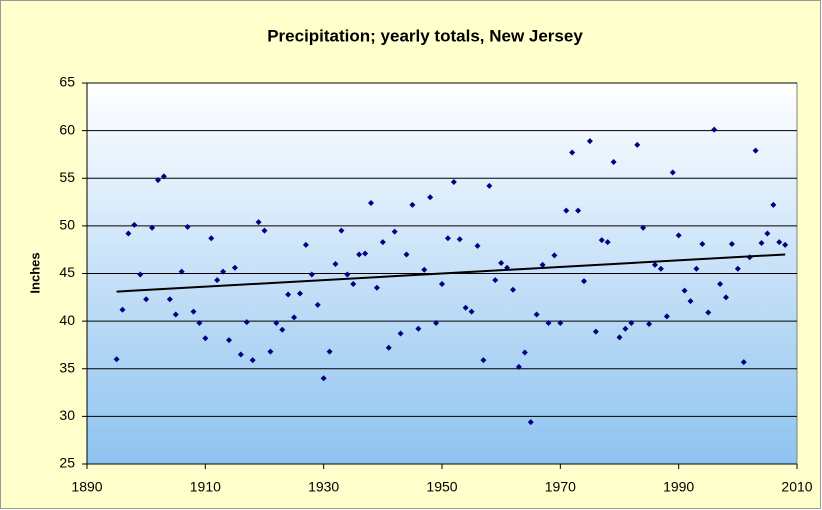 The height and width of the screenshot is (510, 822). I want to click on y-tick-label: 40, so click(67, 320).